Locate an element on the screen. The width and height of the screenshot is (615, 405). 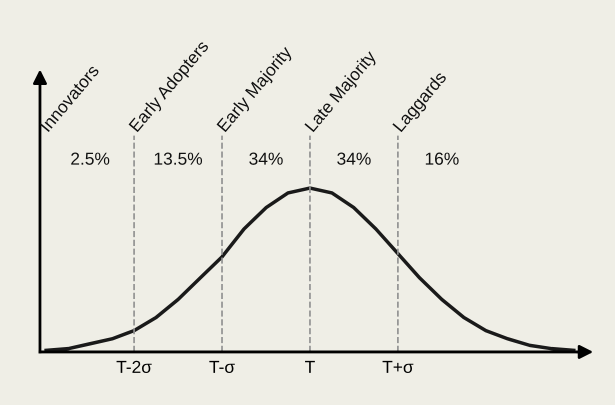
x-tick-label: T+σ is located at coordinates (398, 367).